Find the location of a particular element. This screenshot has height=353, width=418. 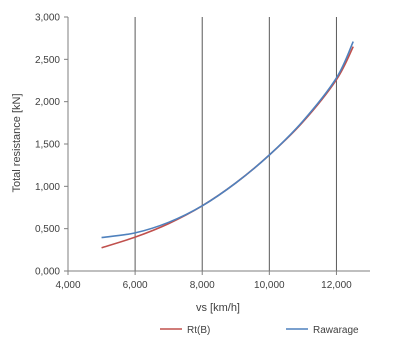

legend-label-series-1: Rt(B) is located at coordinates (198, 330).